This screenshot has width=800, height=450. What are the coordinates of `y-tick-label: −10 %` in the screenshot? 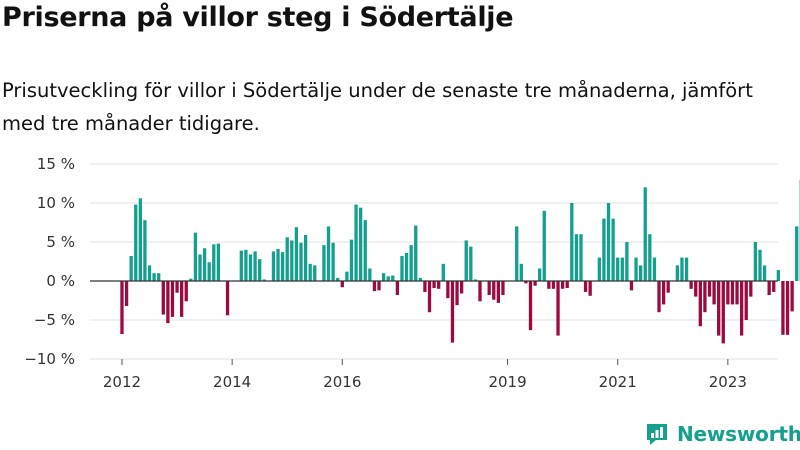 It's located at (49, 359).